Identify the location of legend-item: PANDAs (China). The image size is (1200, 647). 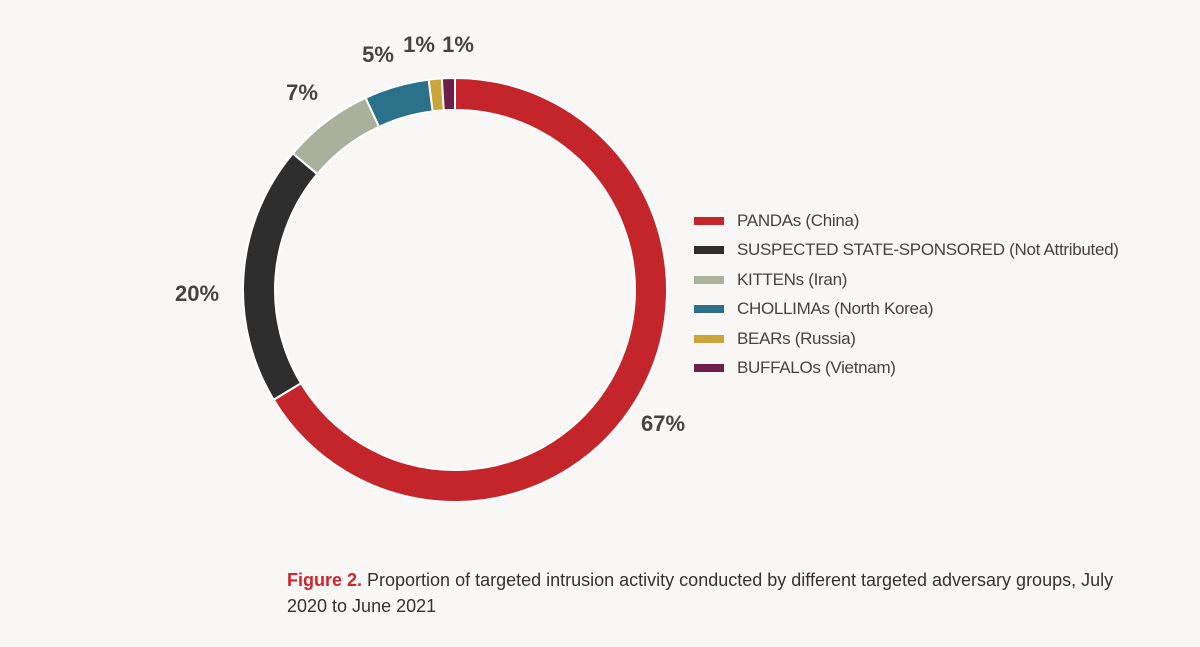
(906, 221).